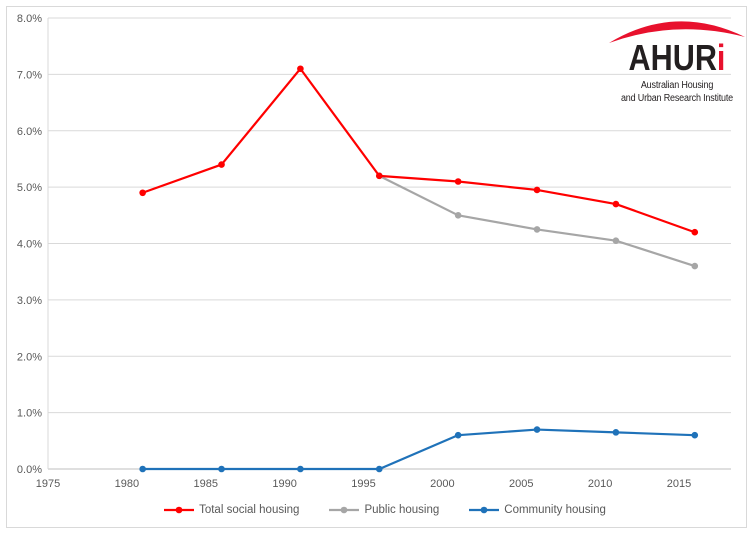  I want to click on x-axis-tick-label: 2010, so click(600, 484).